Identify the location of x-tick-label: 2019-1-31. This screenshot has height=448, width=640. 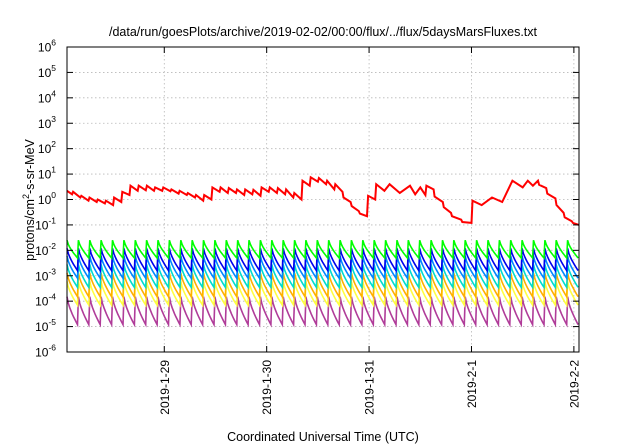
(370, 387).